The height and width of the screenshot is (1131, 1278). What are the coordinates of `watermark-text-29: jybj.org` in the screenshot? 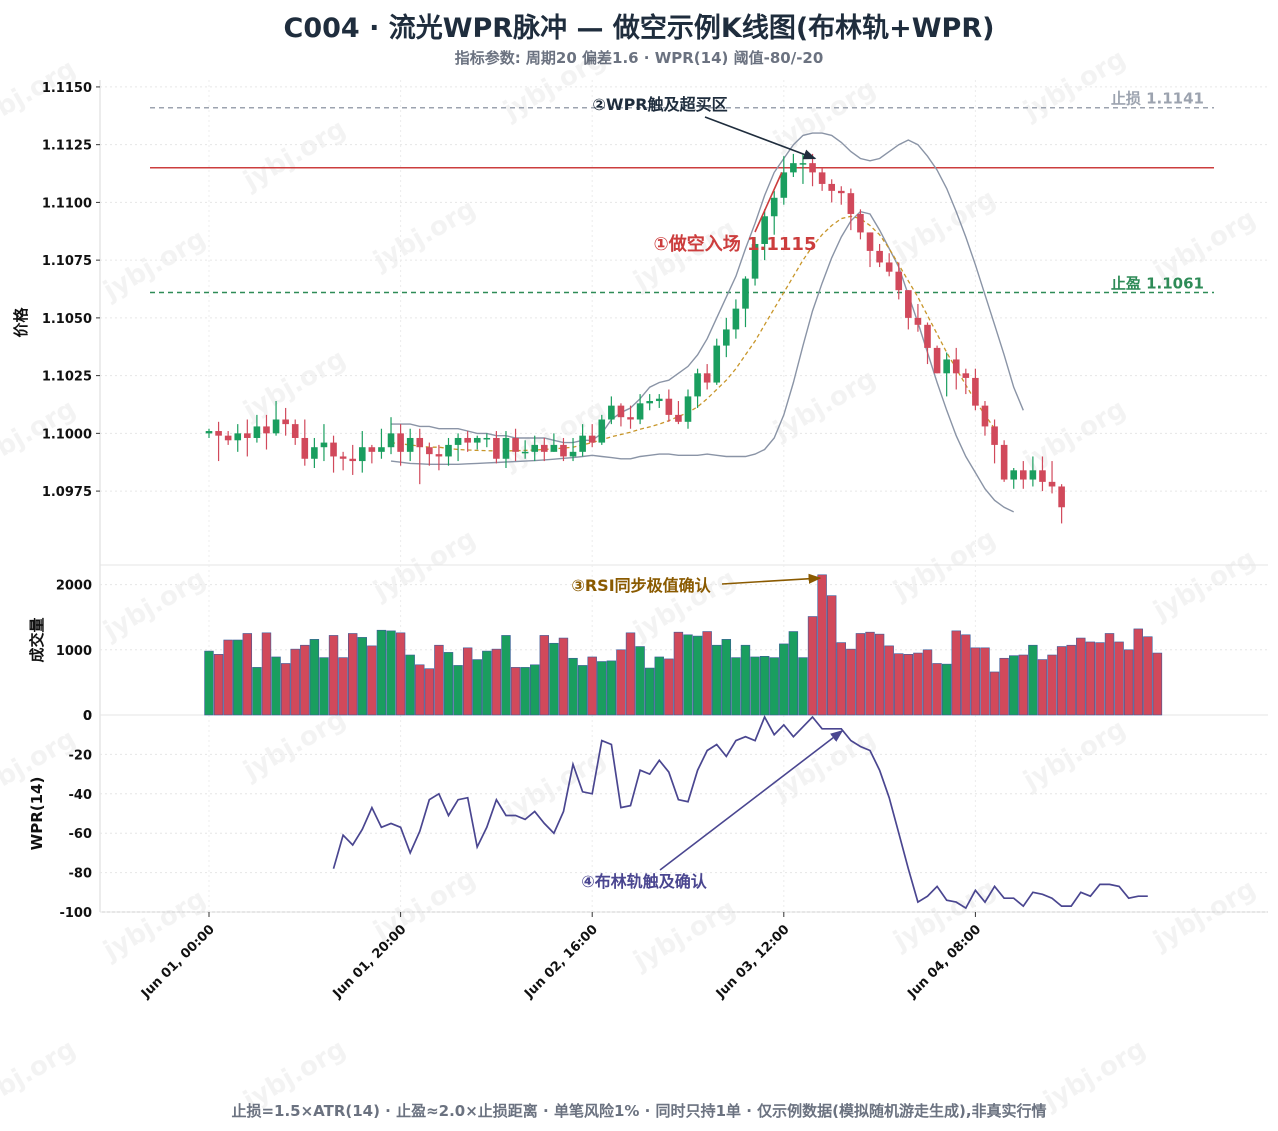 It's located at (1204, 915).